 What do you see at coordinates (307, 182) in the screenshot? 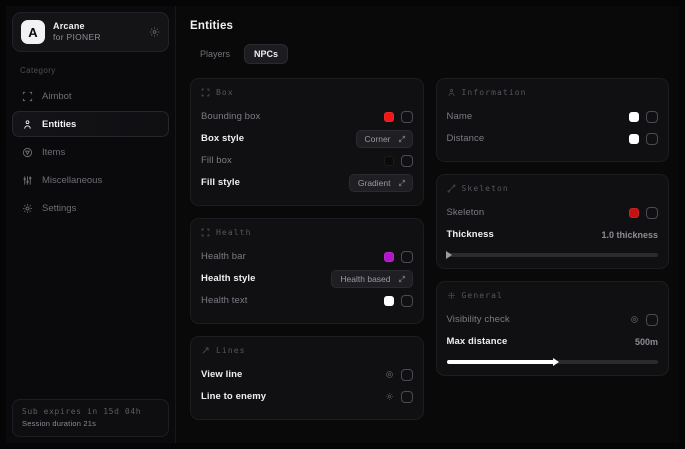
I see `row-fill-style: Fill style Gradient` at bounding box center [307, 182].